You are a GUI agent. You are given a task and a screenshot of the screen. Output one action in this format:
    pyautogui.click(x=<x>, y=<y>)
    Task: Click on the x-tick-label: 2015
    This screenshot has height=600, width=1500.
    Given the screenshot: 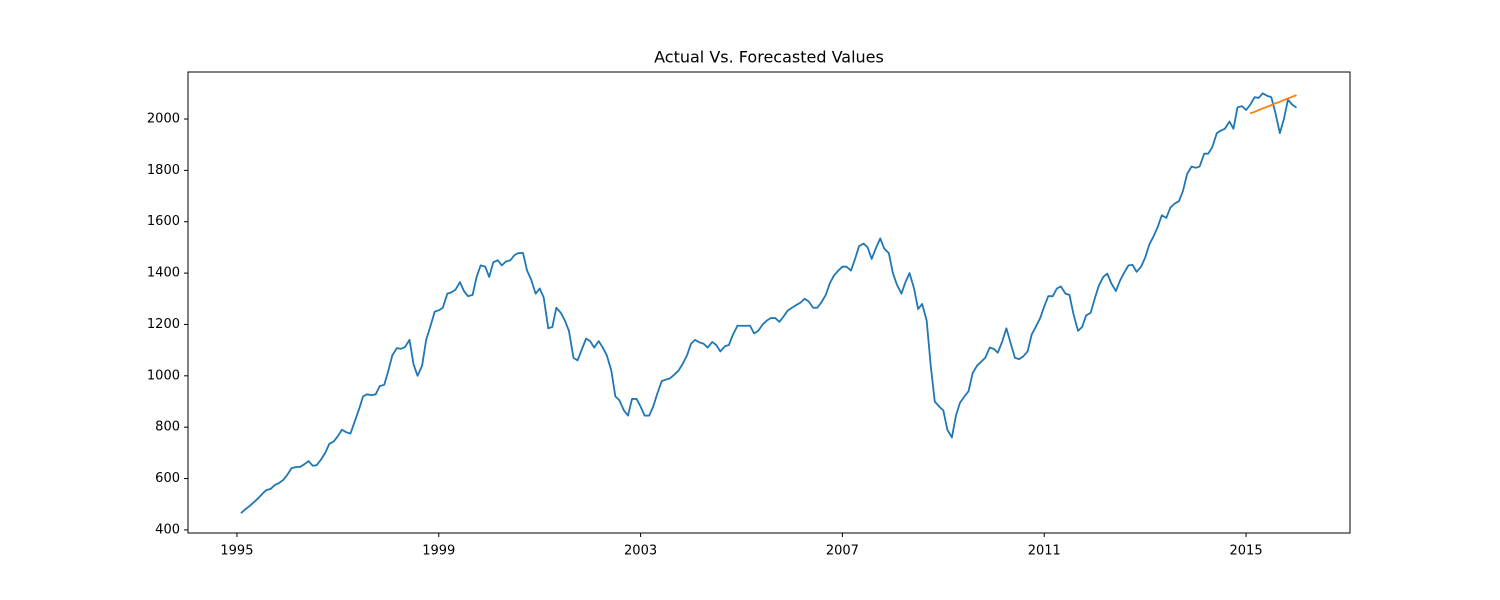 What is the action you would take?
    pyautogui.click(x=1246, y=551)
    